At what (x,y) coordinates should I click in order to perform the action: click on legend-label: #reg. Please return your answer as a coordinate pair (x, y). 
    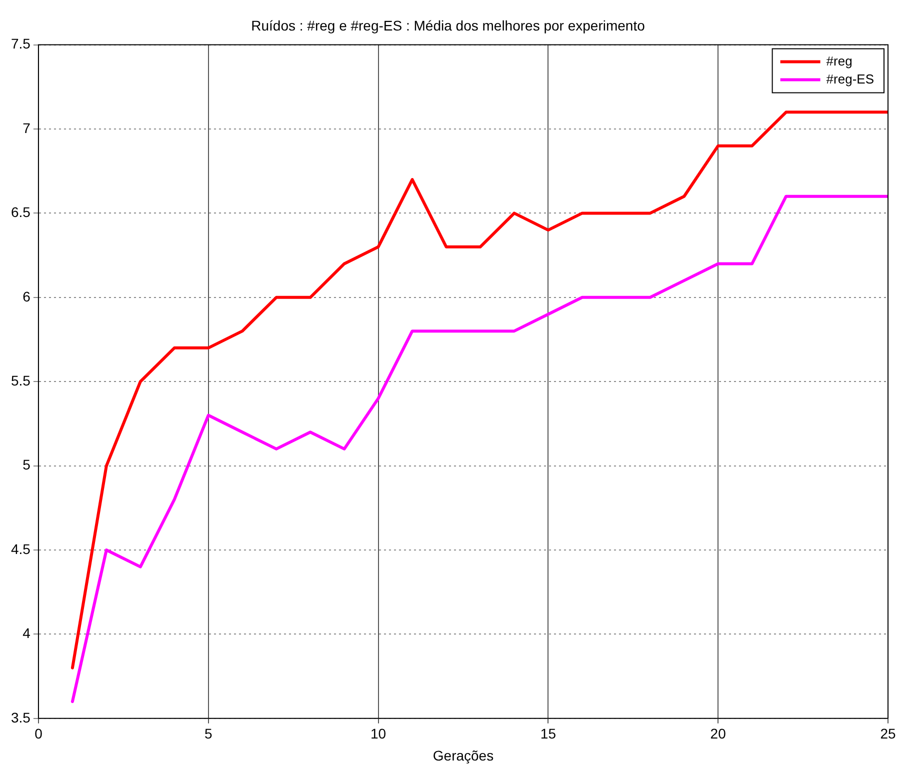
    Looking at the image, I should click on (839, 60).